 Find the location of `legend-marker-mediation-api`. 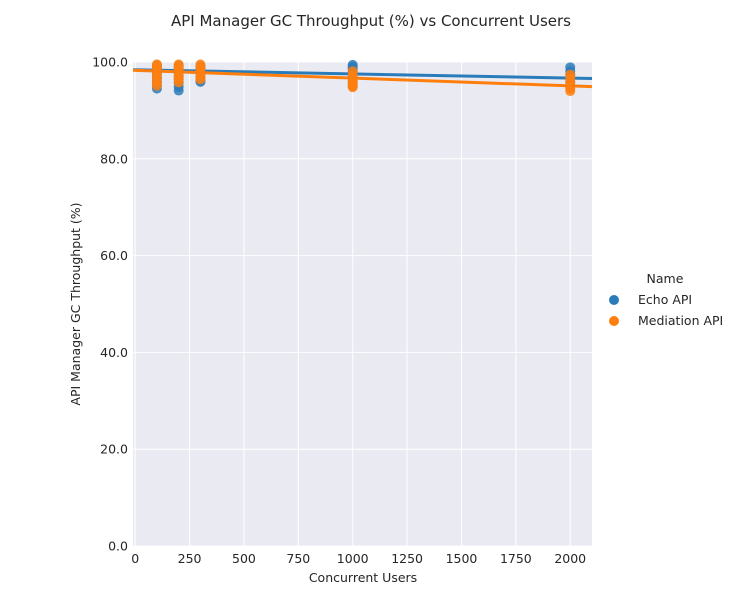

legend-marker-mediation-api is located at coordinates (614, 321).